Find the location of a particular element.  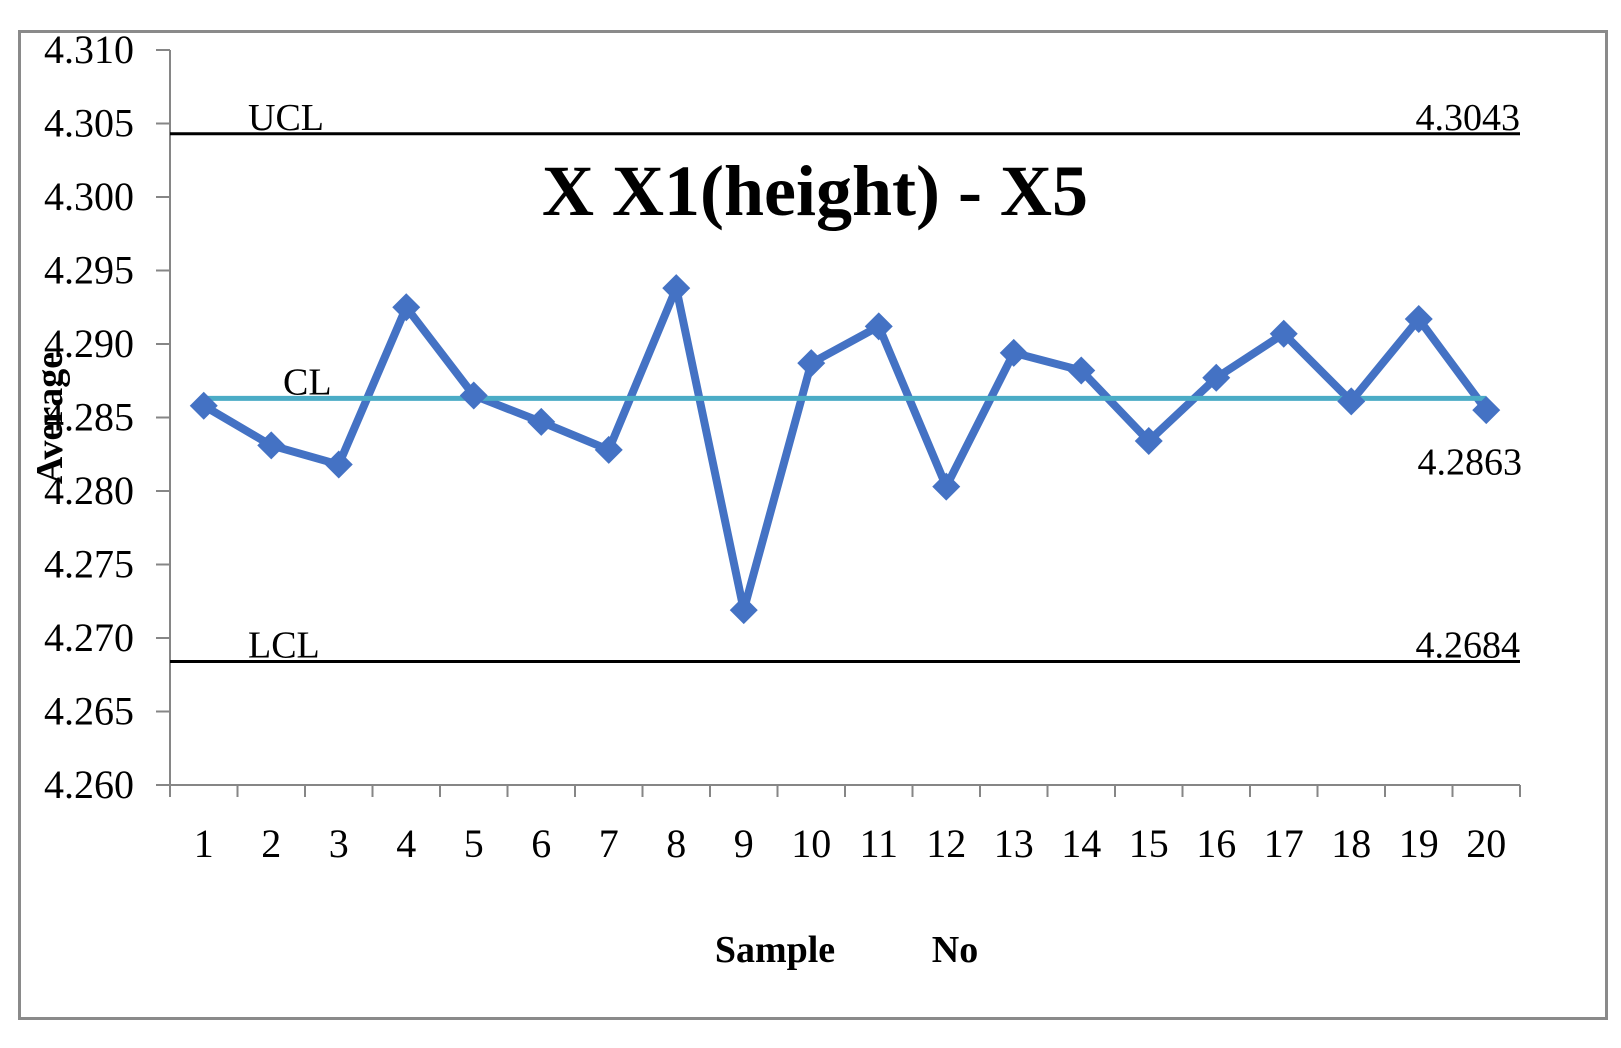

x-tick-label: 16 is located at coordinates (1216, 843).